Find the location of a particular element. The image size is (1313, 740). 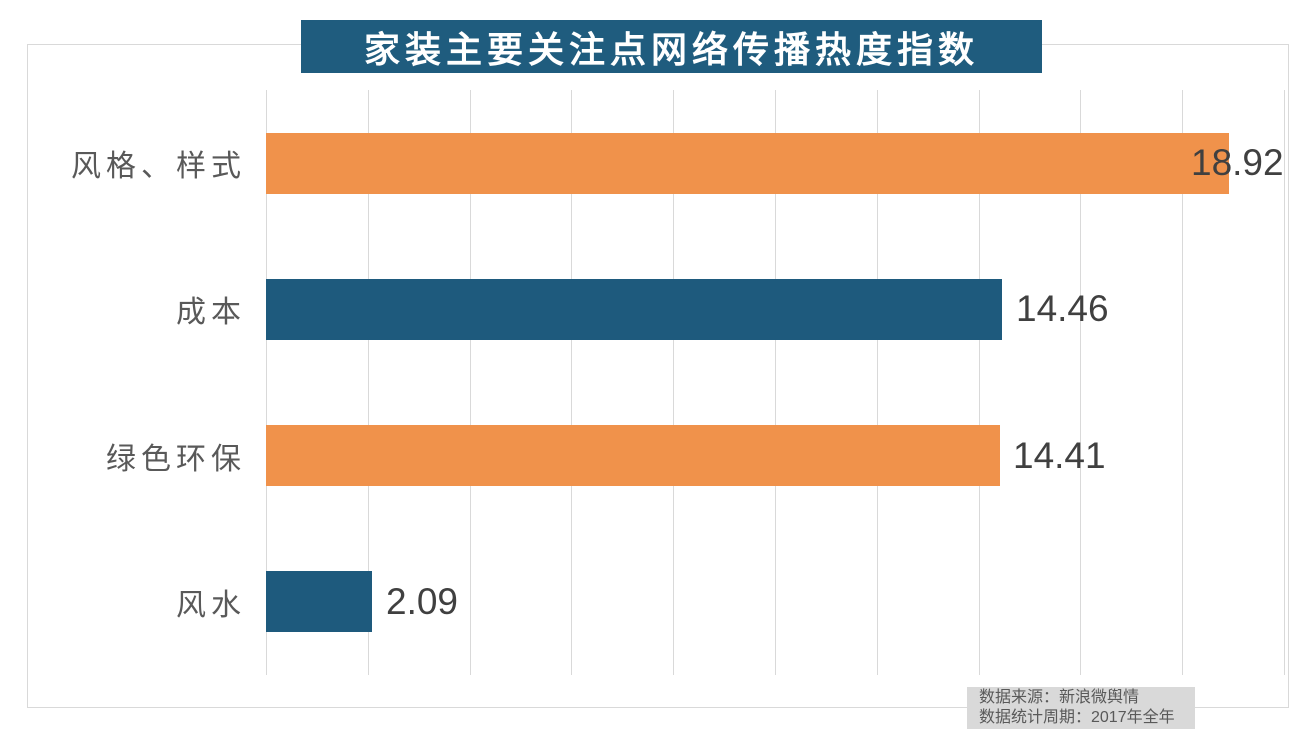

value-label: 14.41 is located at coordinates (1059, 455).